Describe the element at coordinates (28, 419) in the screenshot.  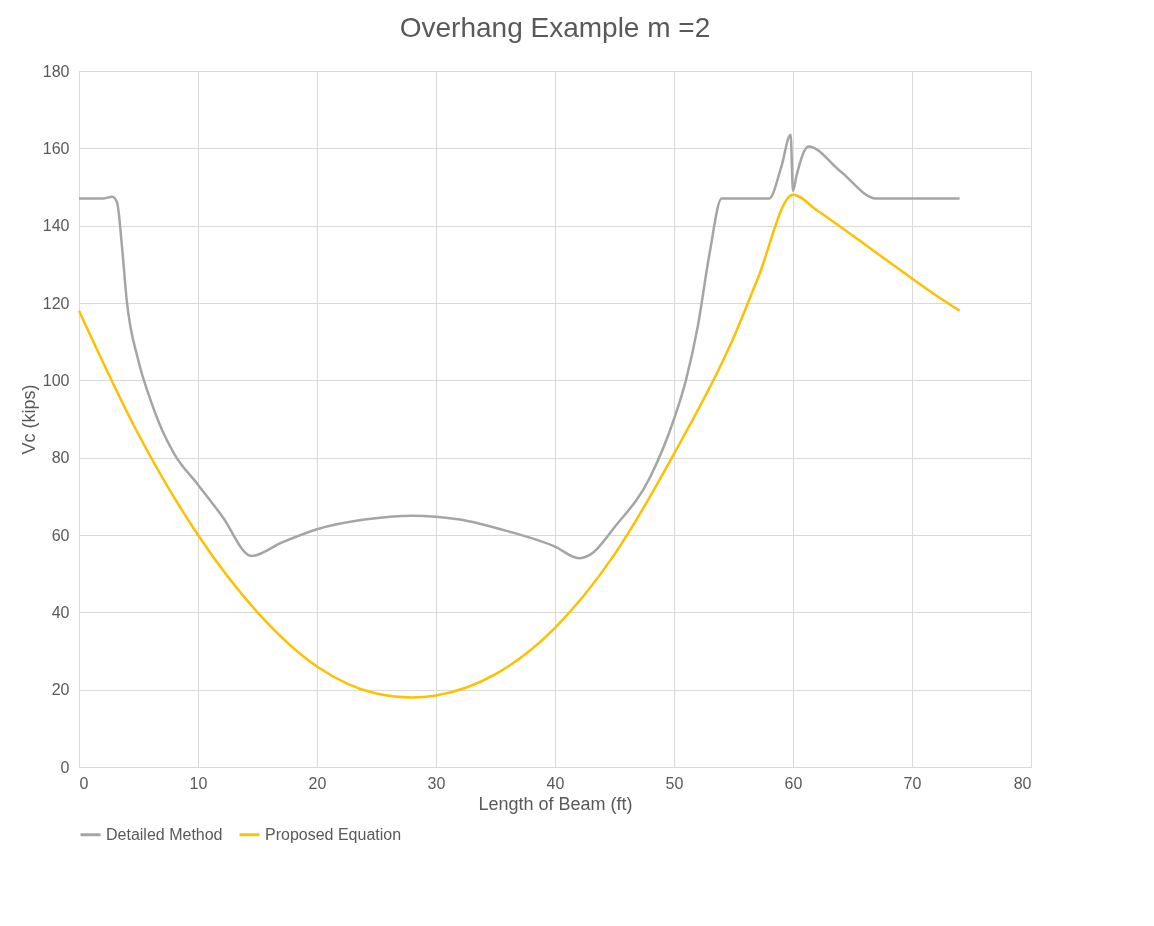
I see `y-axis-title: Vc (kips)` at that location.